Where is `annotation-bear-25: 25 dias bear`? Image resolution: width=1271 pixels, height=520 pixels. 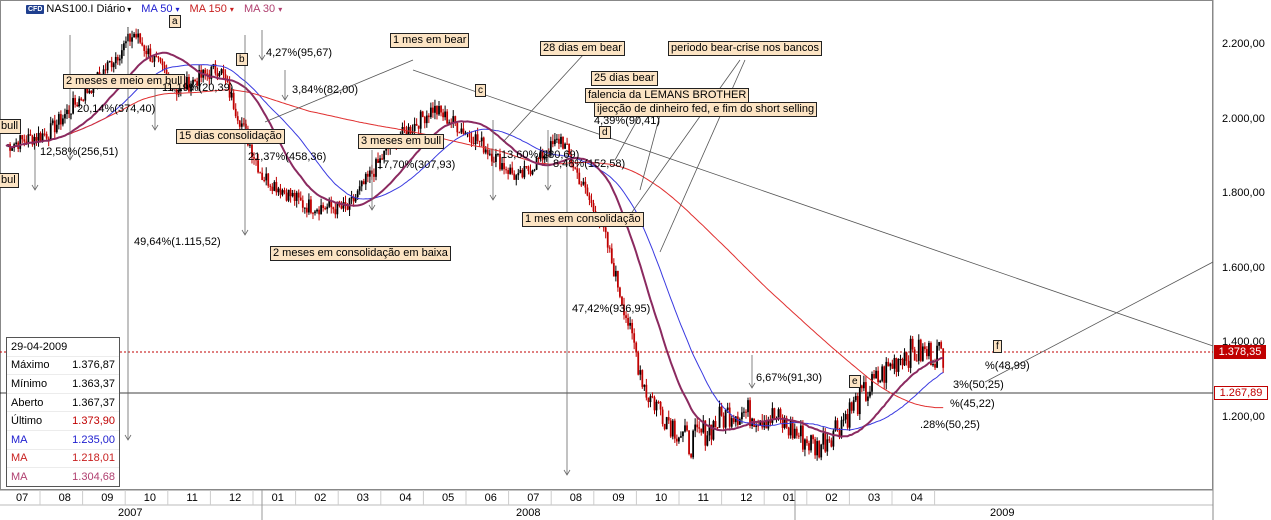
annotation-bear-25: 25 dias bear is located at coordinates (624, 78).